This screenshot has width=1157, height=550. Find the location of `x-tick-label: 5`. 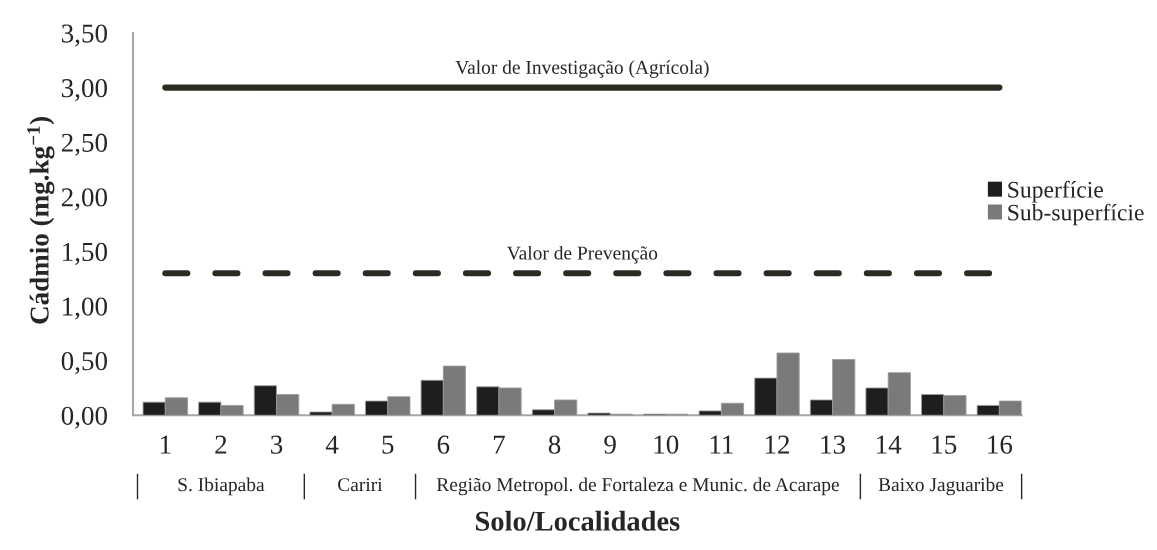

x-tick-label: 5 is located at coordinates (388, 444).